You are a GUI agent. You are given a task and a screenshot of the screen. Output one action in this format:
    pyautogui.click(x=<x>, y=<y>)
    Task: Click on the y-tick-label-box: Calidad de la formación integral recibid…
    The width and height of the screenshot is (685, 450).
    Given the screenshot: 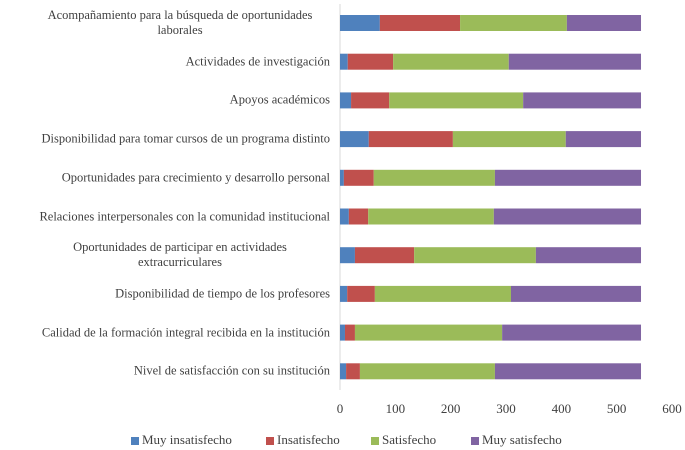 What is the action you would take?
    pyautogui.click(x=186, y=332)
    